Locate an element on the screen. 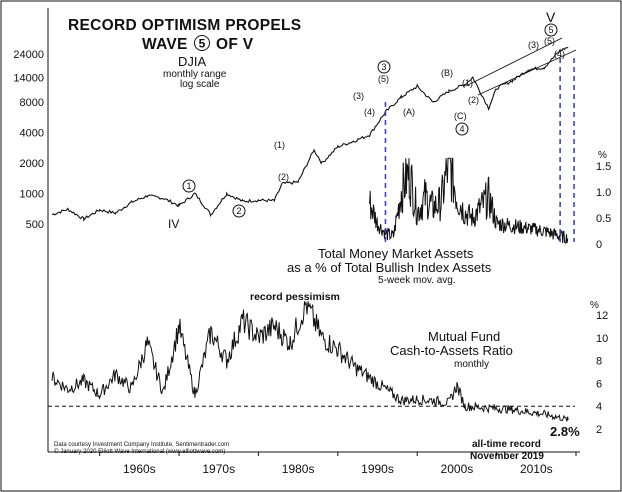 This screenshot has height=492, width=622. djia-tick-label: 500 is located at coordinates (35, 225).